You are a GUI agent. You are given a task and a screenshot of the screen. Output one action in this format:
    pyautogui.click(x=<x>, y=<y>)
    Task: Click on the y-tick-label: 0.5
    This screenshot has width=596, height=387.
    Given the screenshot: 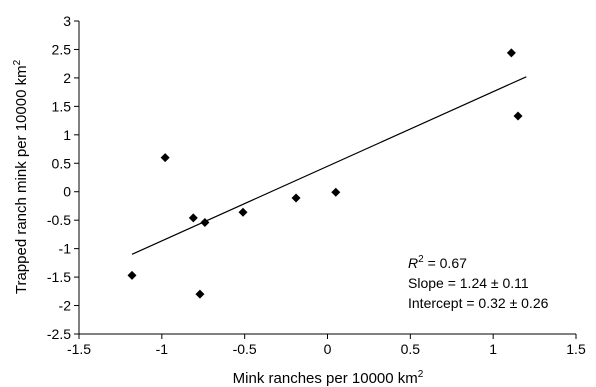 What is the action you would take?
    pyautogui.click(x=62, y=163)
    